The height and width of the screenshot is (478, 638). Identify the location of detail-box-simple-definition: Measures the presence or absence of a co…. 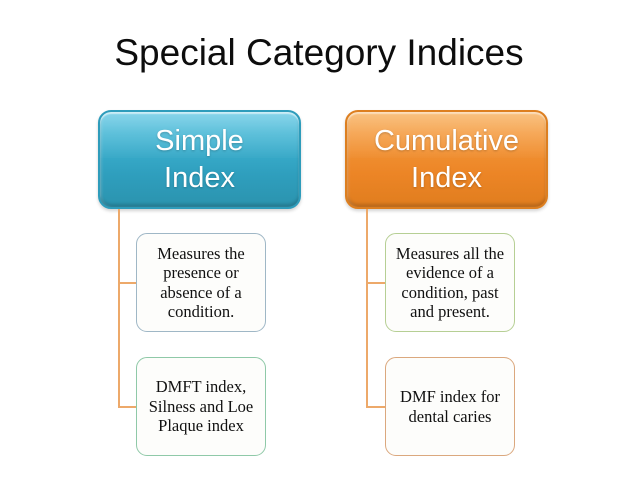
(201, 282).